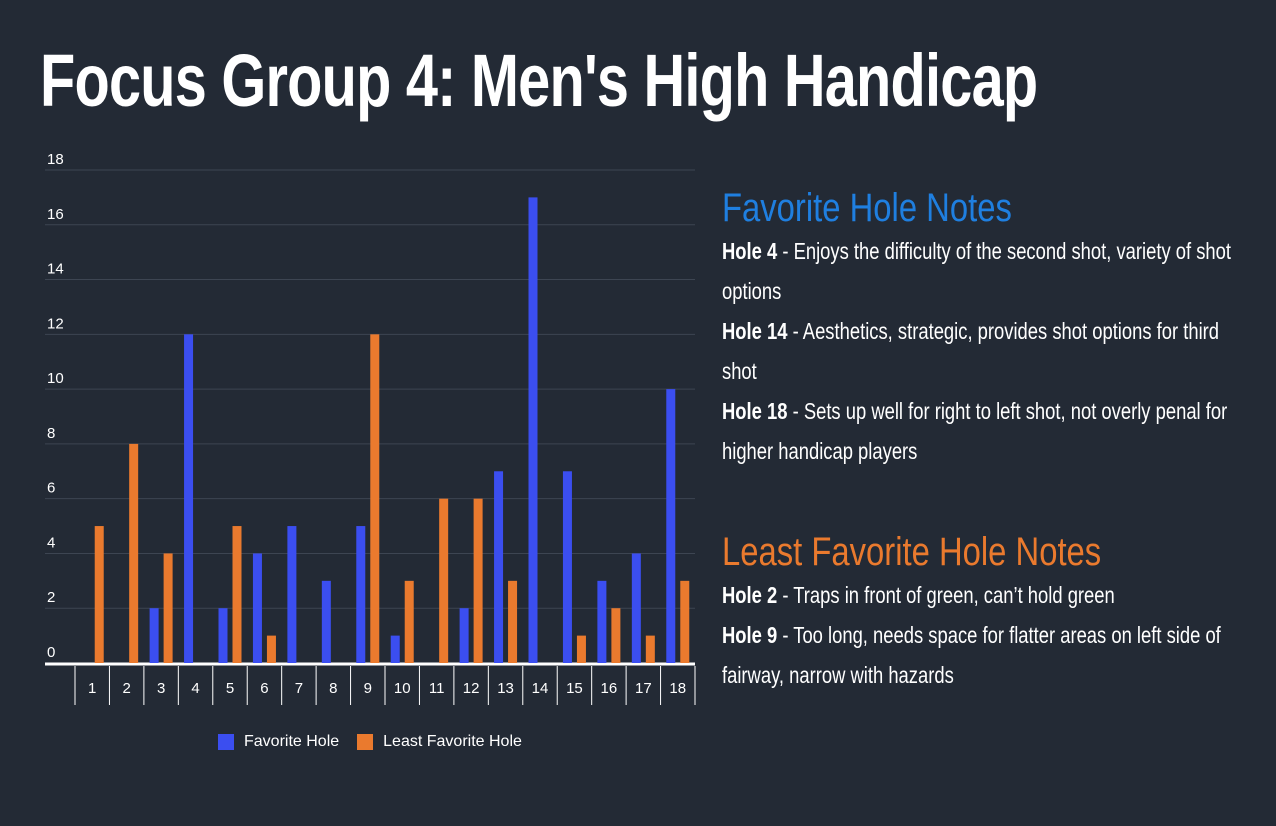 The width and height of the screenshot is (1276, 826). Describe the element at coordinates (539, 80) in the screenshot. I see `page-title: Focus Group 4: Men's High Handicap` at that location.